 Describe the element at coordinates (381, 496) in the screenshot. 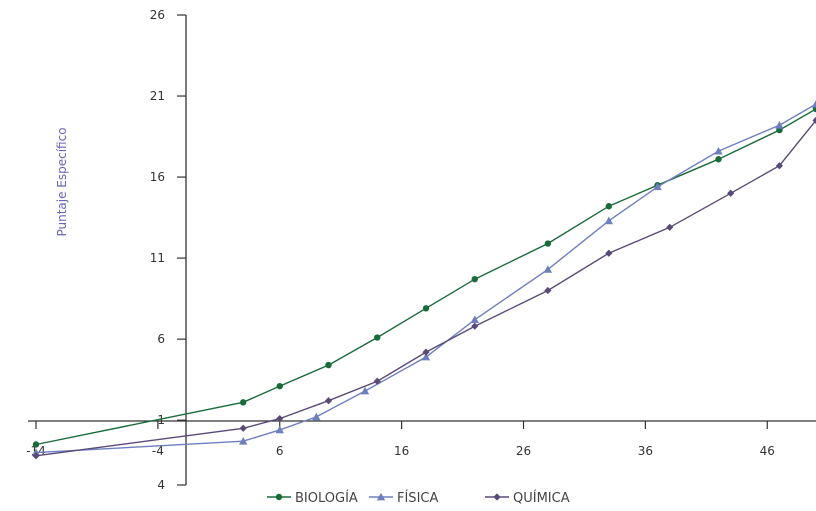

I see `legend-marker-fisica` at that location.